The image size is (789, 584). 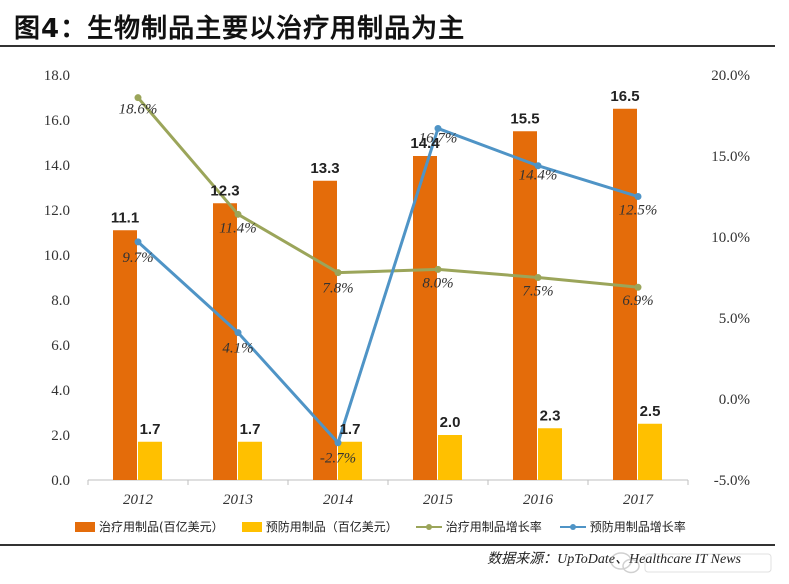 What do you see at coordinates (637, 301) in the screenshot?
I see `line-label-treatment-growth: 6.9%` at bounding box center [637, 301].